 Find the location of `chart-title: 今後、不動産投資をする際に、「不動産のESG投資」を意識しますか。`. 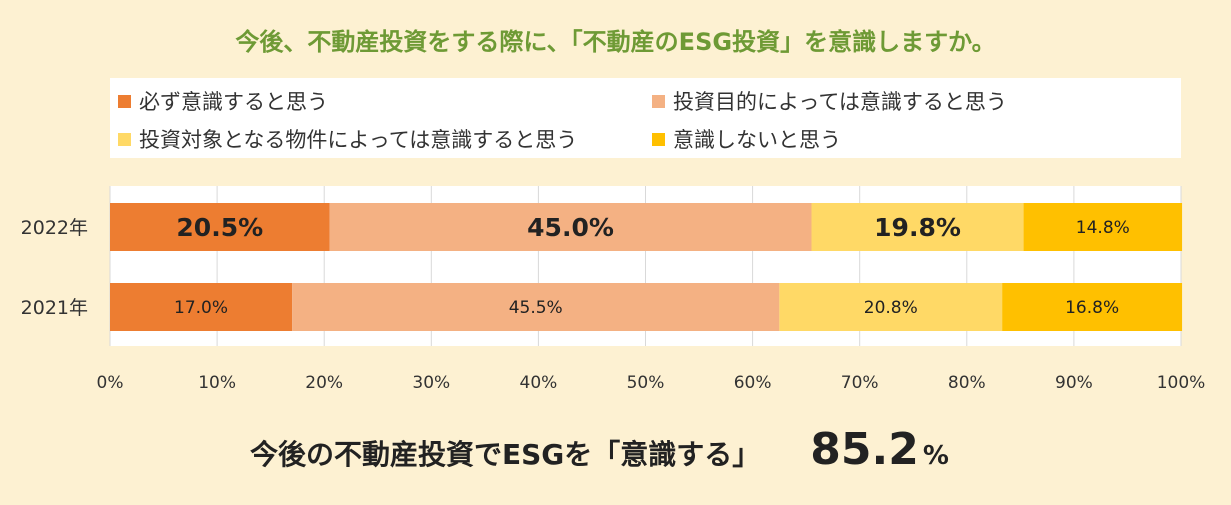

chart-title: 今後、不動産投資をする際に、「不動産のESG投資」を意識しますか。 is located at coordinates (615, 42).